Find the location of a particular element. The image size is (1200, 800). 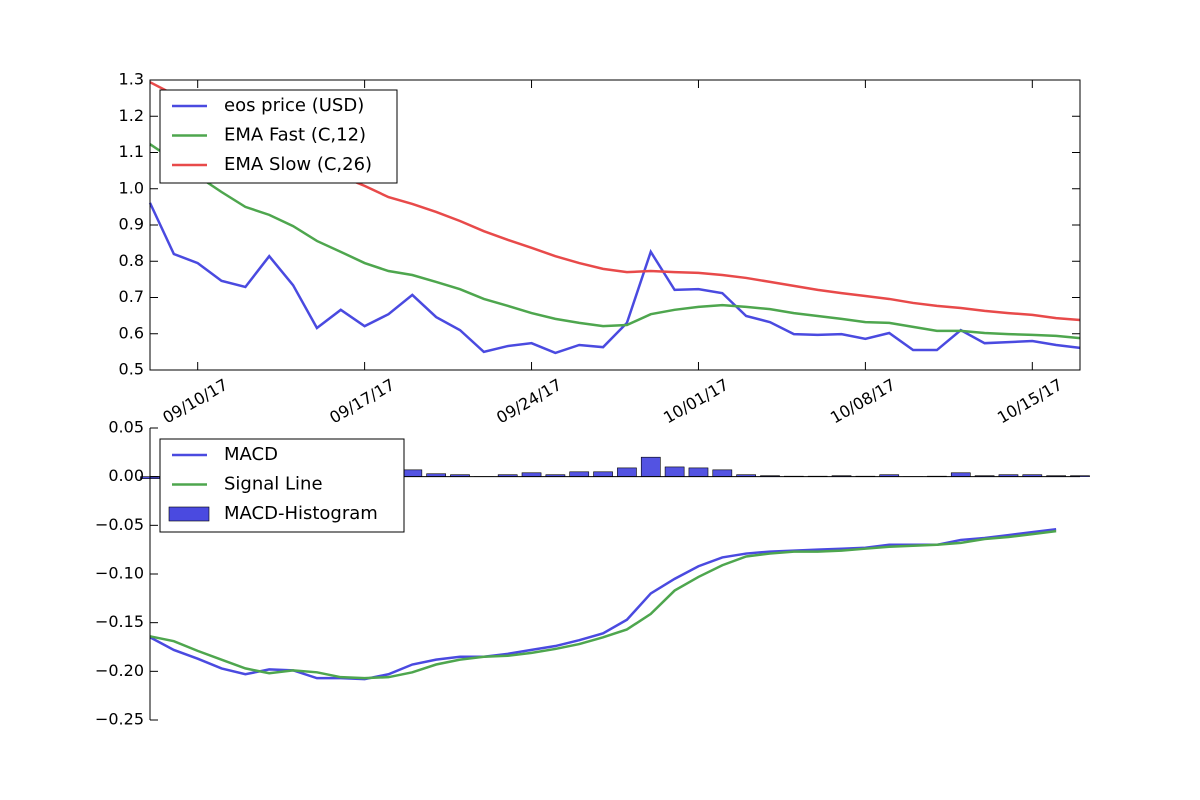

x-tick-label: 09/24/17 is located at coordinates (529, 401).